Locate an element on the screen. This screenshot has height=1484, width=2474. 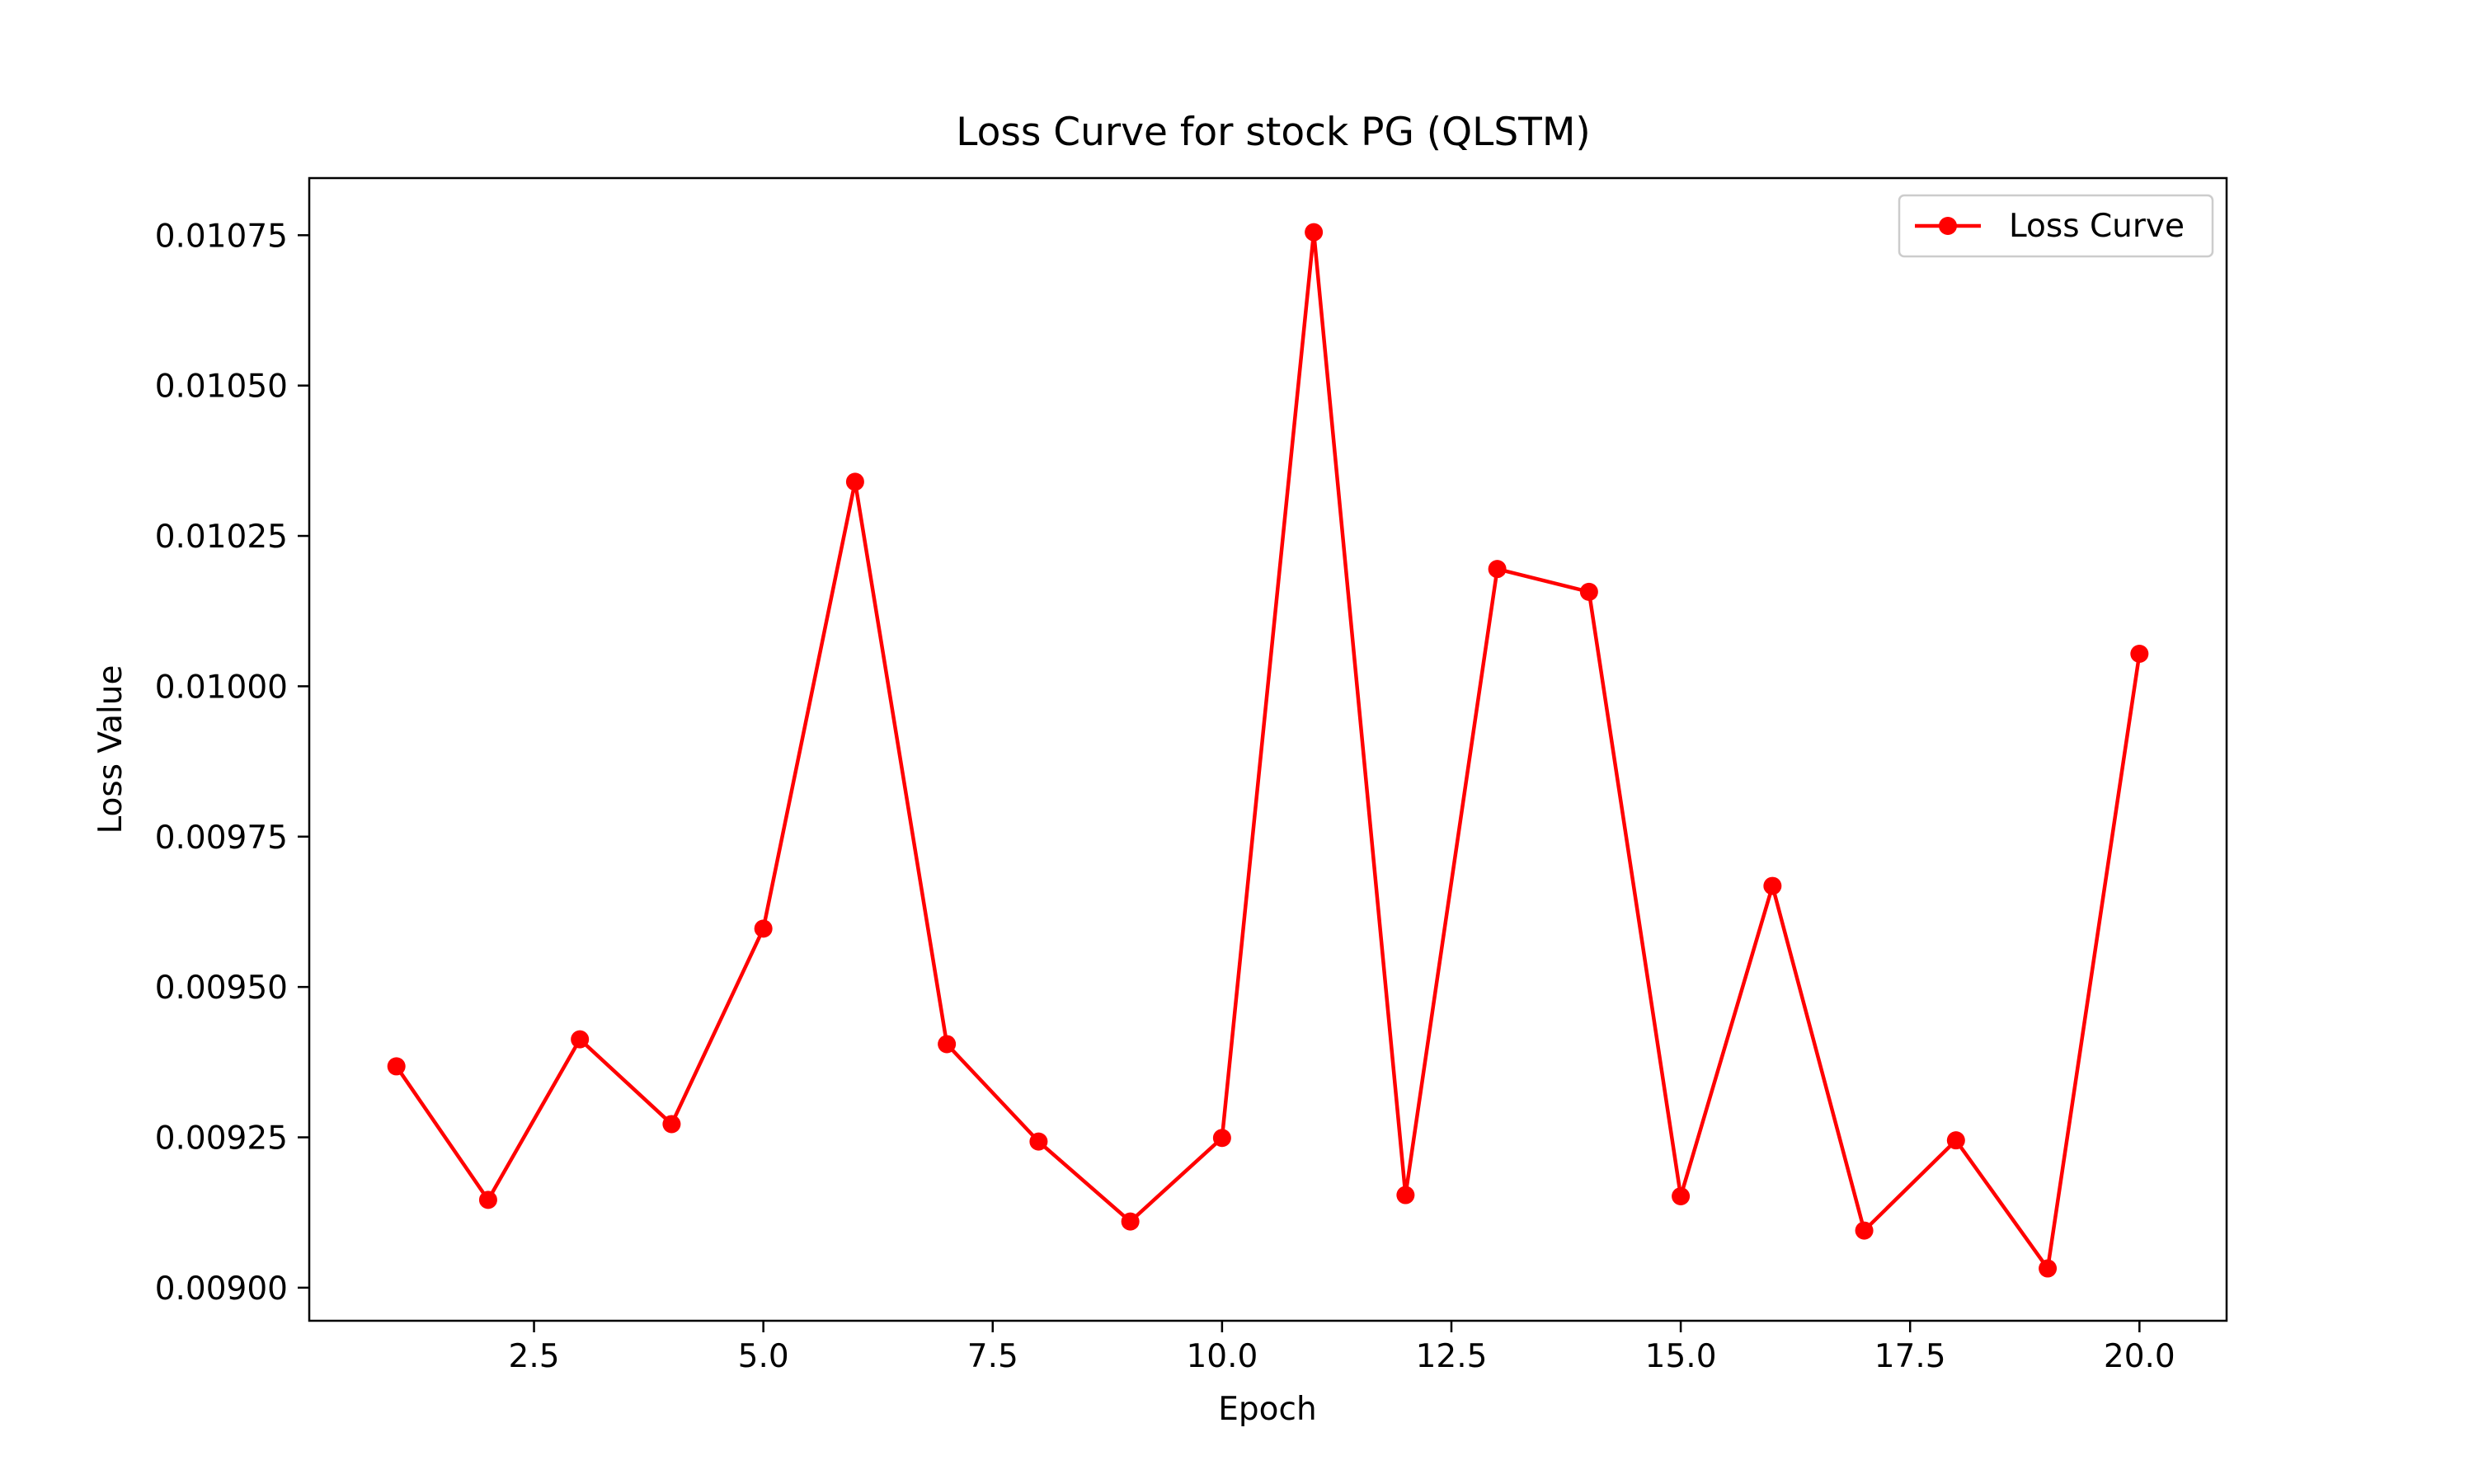
y-tick-label: 0.01000 is located at coordinates (221, 687).